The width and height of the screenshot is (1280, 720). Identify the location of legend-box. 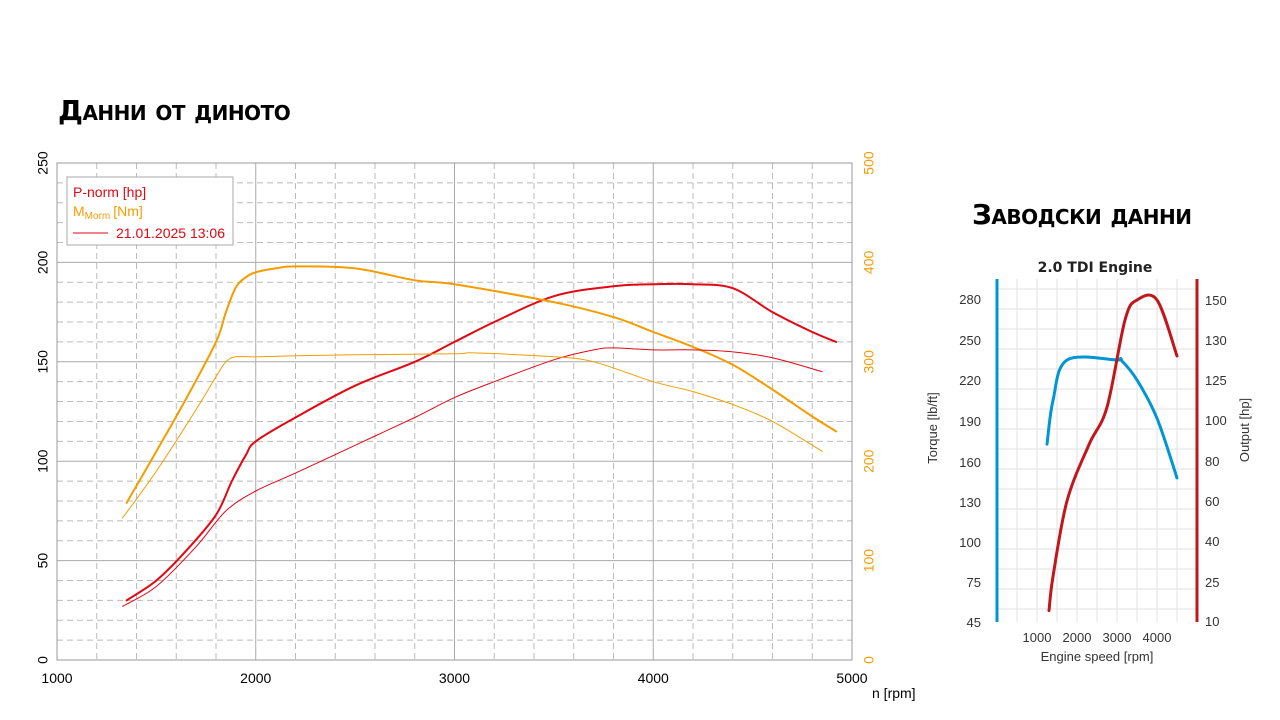
(150, 211).